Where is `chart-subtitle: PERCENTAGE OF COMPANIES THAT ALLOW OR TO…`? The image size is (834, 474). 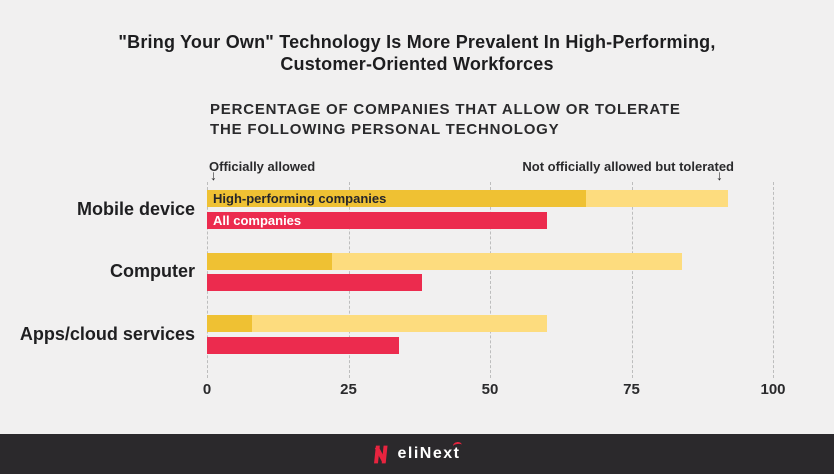
chart-subtitle: PERCENTAGE OF COMPANIES THAT ALLOW OR TO… is located at coordinates (445, 120).